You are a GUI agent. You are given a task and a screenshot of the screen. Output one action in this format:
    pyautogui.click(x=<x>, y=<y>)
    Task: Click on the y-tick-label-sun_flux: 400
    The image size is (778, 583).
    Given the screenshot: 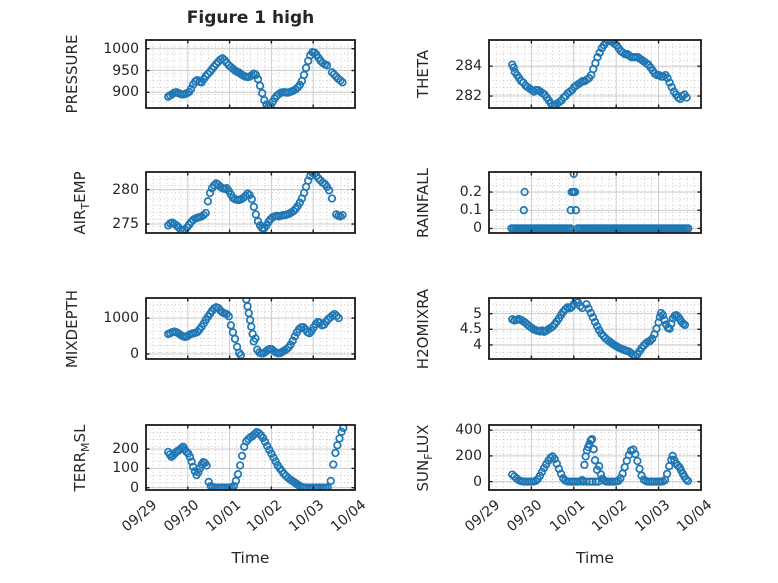 What is the action you would take?
    pyautogui.click(x=468, y=430)
    